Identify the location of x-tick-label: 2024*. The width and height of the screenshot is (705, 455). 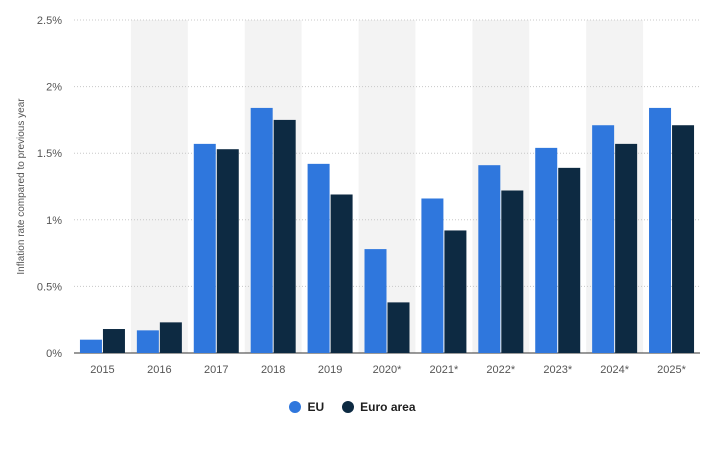
(614, 370).